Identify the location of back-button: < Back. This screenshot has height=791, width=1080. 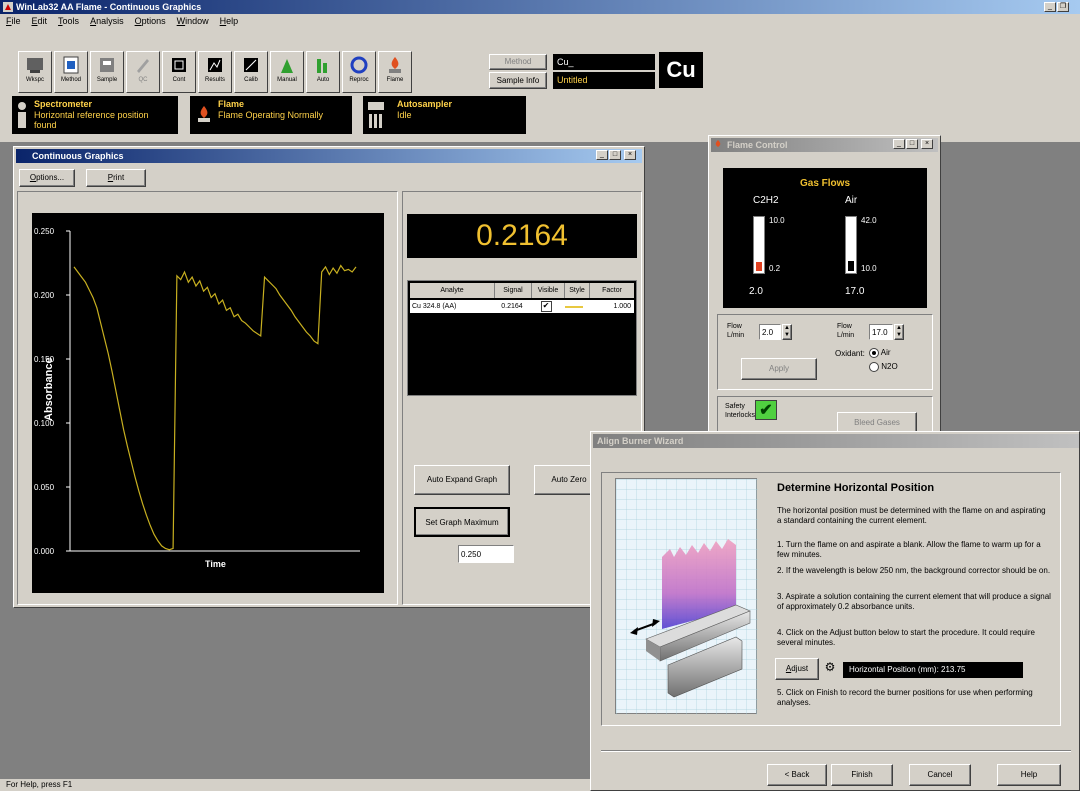
(797, 775).